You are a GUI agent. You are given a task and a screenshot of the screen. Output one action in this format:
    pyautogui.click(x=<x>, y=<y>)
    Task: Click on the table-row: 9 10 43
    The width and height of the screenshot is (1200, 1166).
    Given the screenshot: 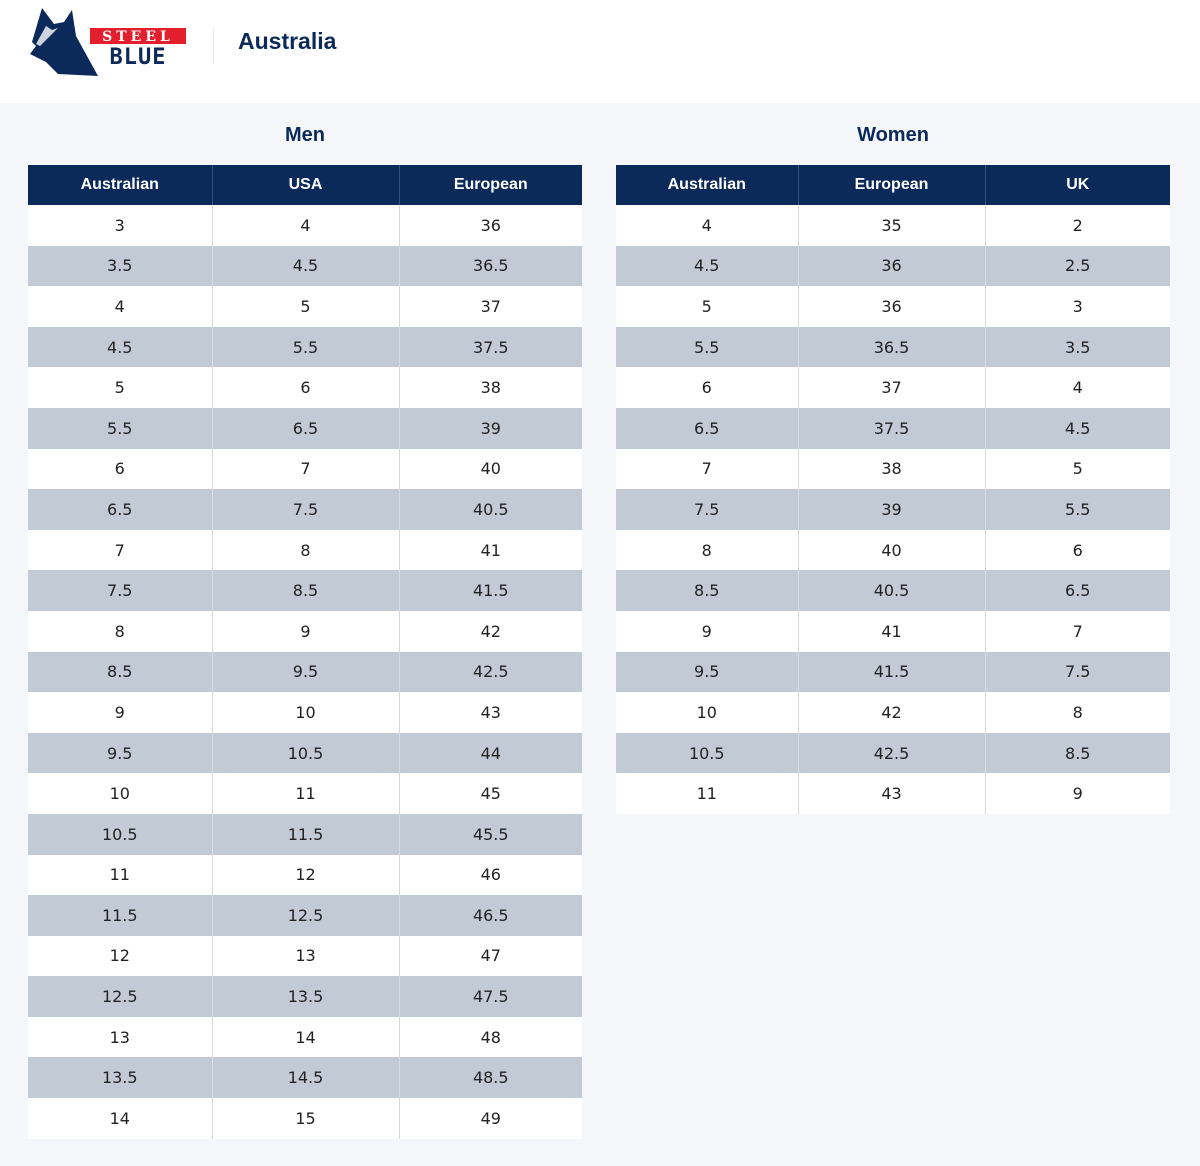 What is the action you would take?
    pyautogui.click(x=305, y=712)
    